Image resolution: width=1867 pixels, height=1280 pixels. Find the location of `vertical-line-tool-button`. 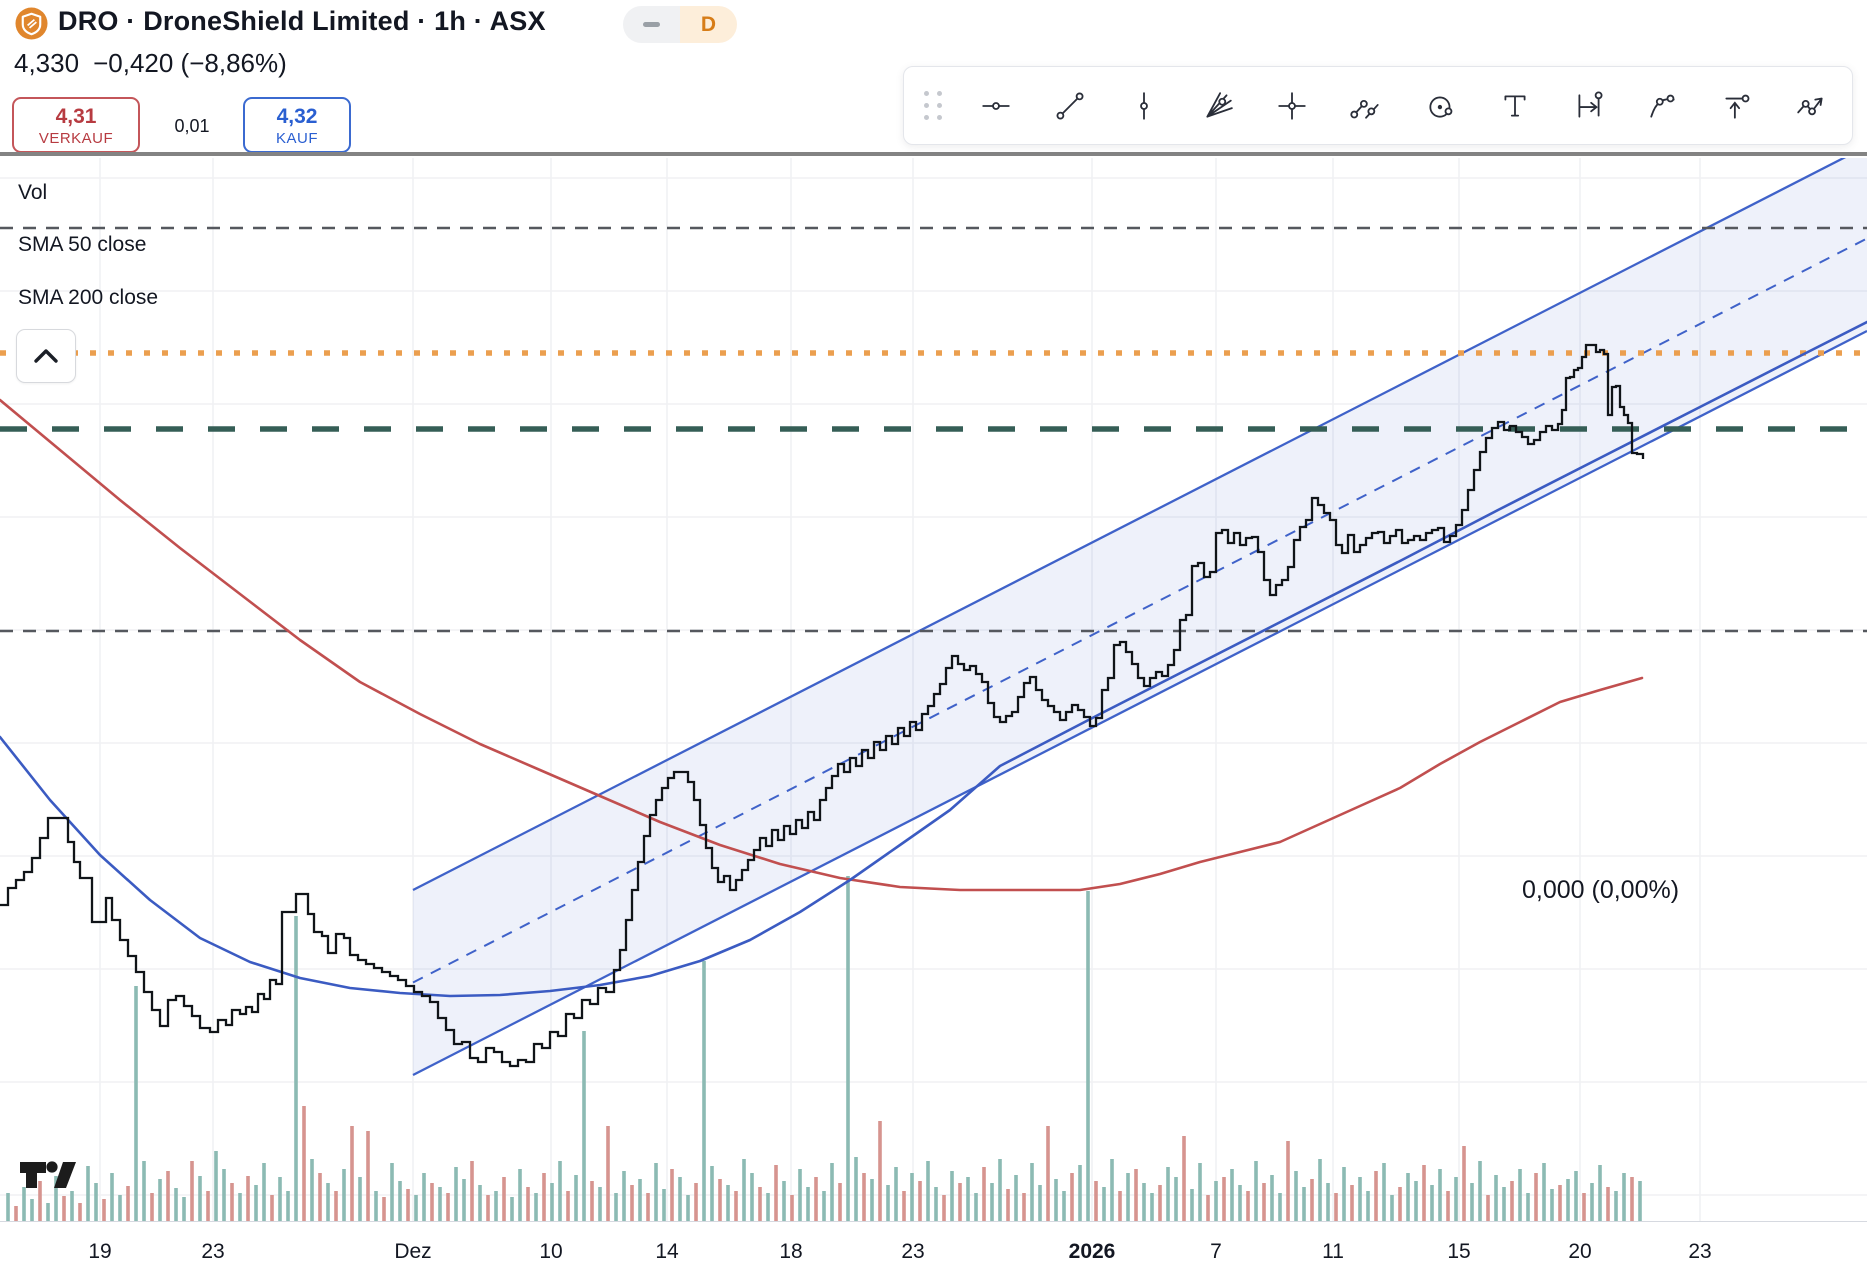

vertical-line-tool-button is located at coordinates (1144, 106).